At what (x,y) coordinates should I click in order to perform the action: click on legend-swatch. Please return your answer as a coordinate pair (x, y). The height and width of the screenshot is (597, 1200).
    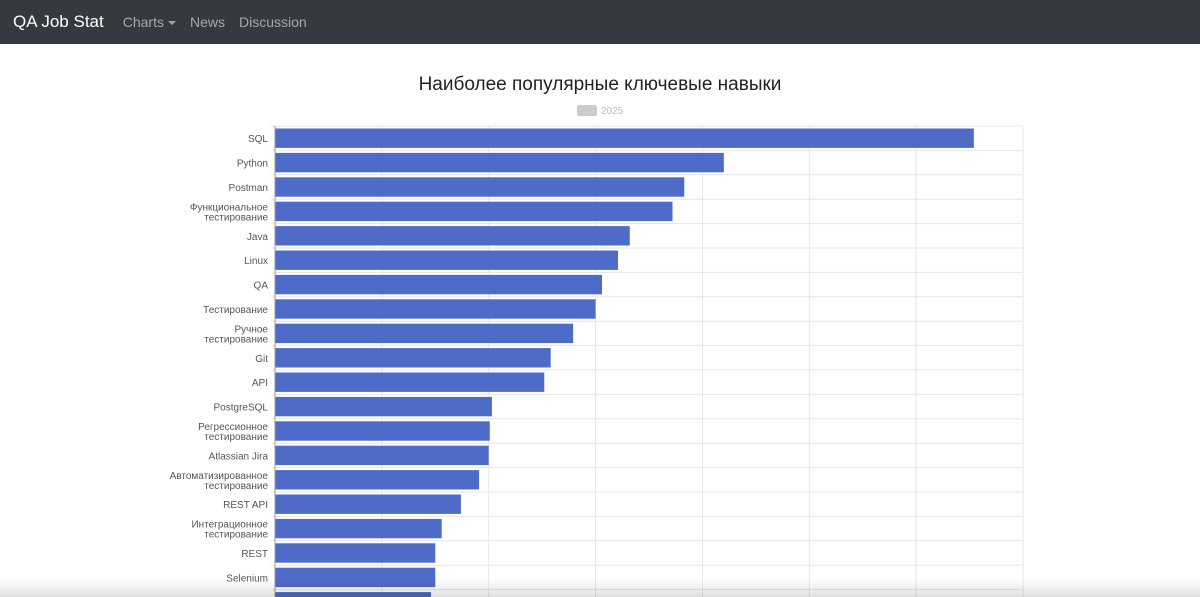
    Looking at the image, I should click on (587, 110).